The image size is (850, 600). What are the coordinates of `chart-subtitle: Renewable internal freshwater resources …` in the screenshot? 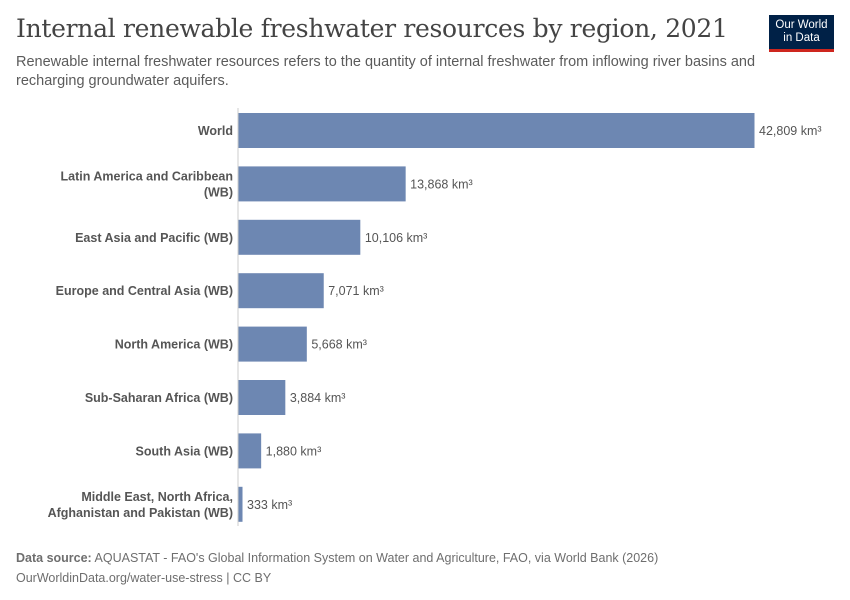 It's located at (386, 71).